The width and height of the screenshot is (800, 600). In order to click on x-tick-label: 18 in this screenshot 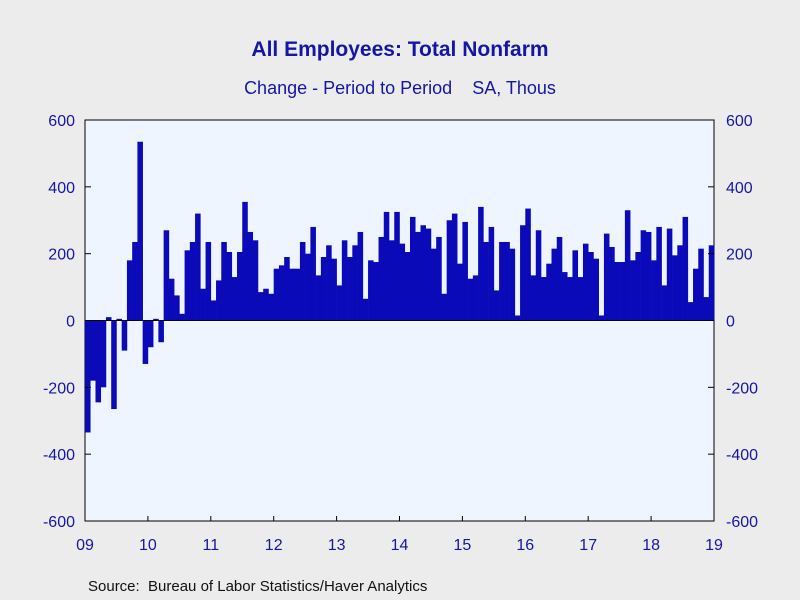, I will do `click(651, 545)`.